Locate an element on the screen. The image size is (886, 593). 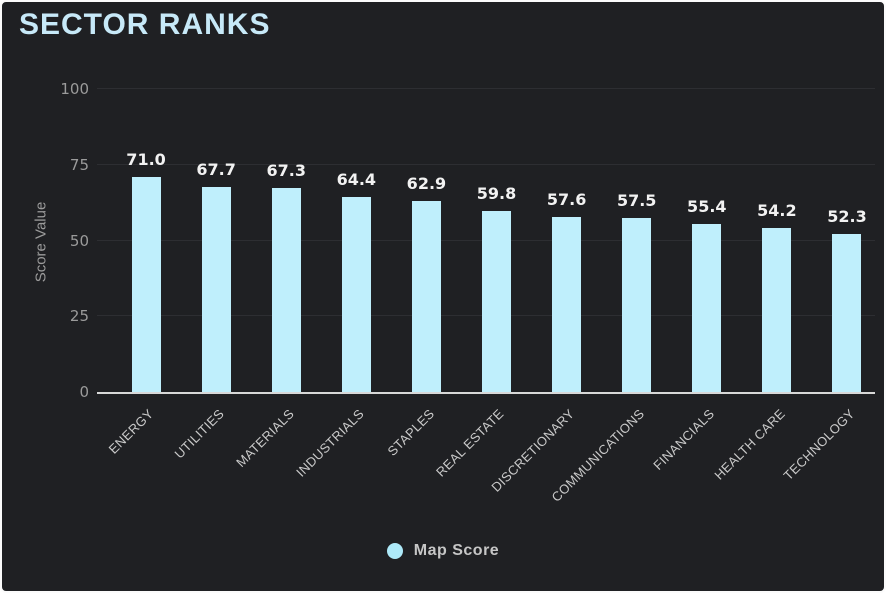
bar-value-label: 71.0 is located at coordinates (146, 159).